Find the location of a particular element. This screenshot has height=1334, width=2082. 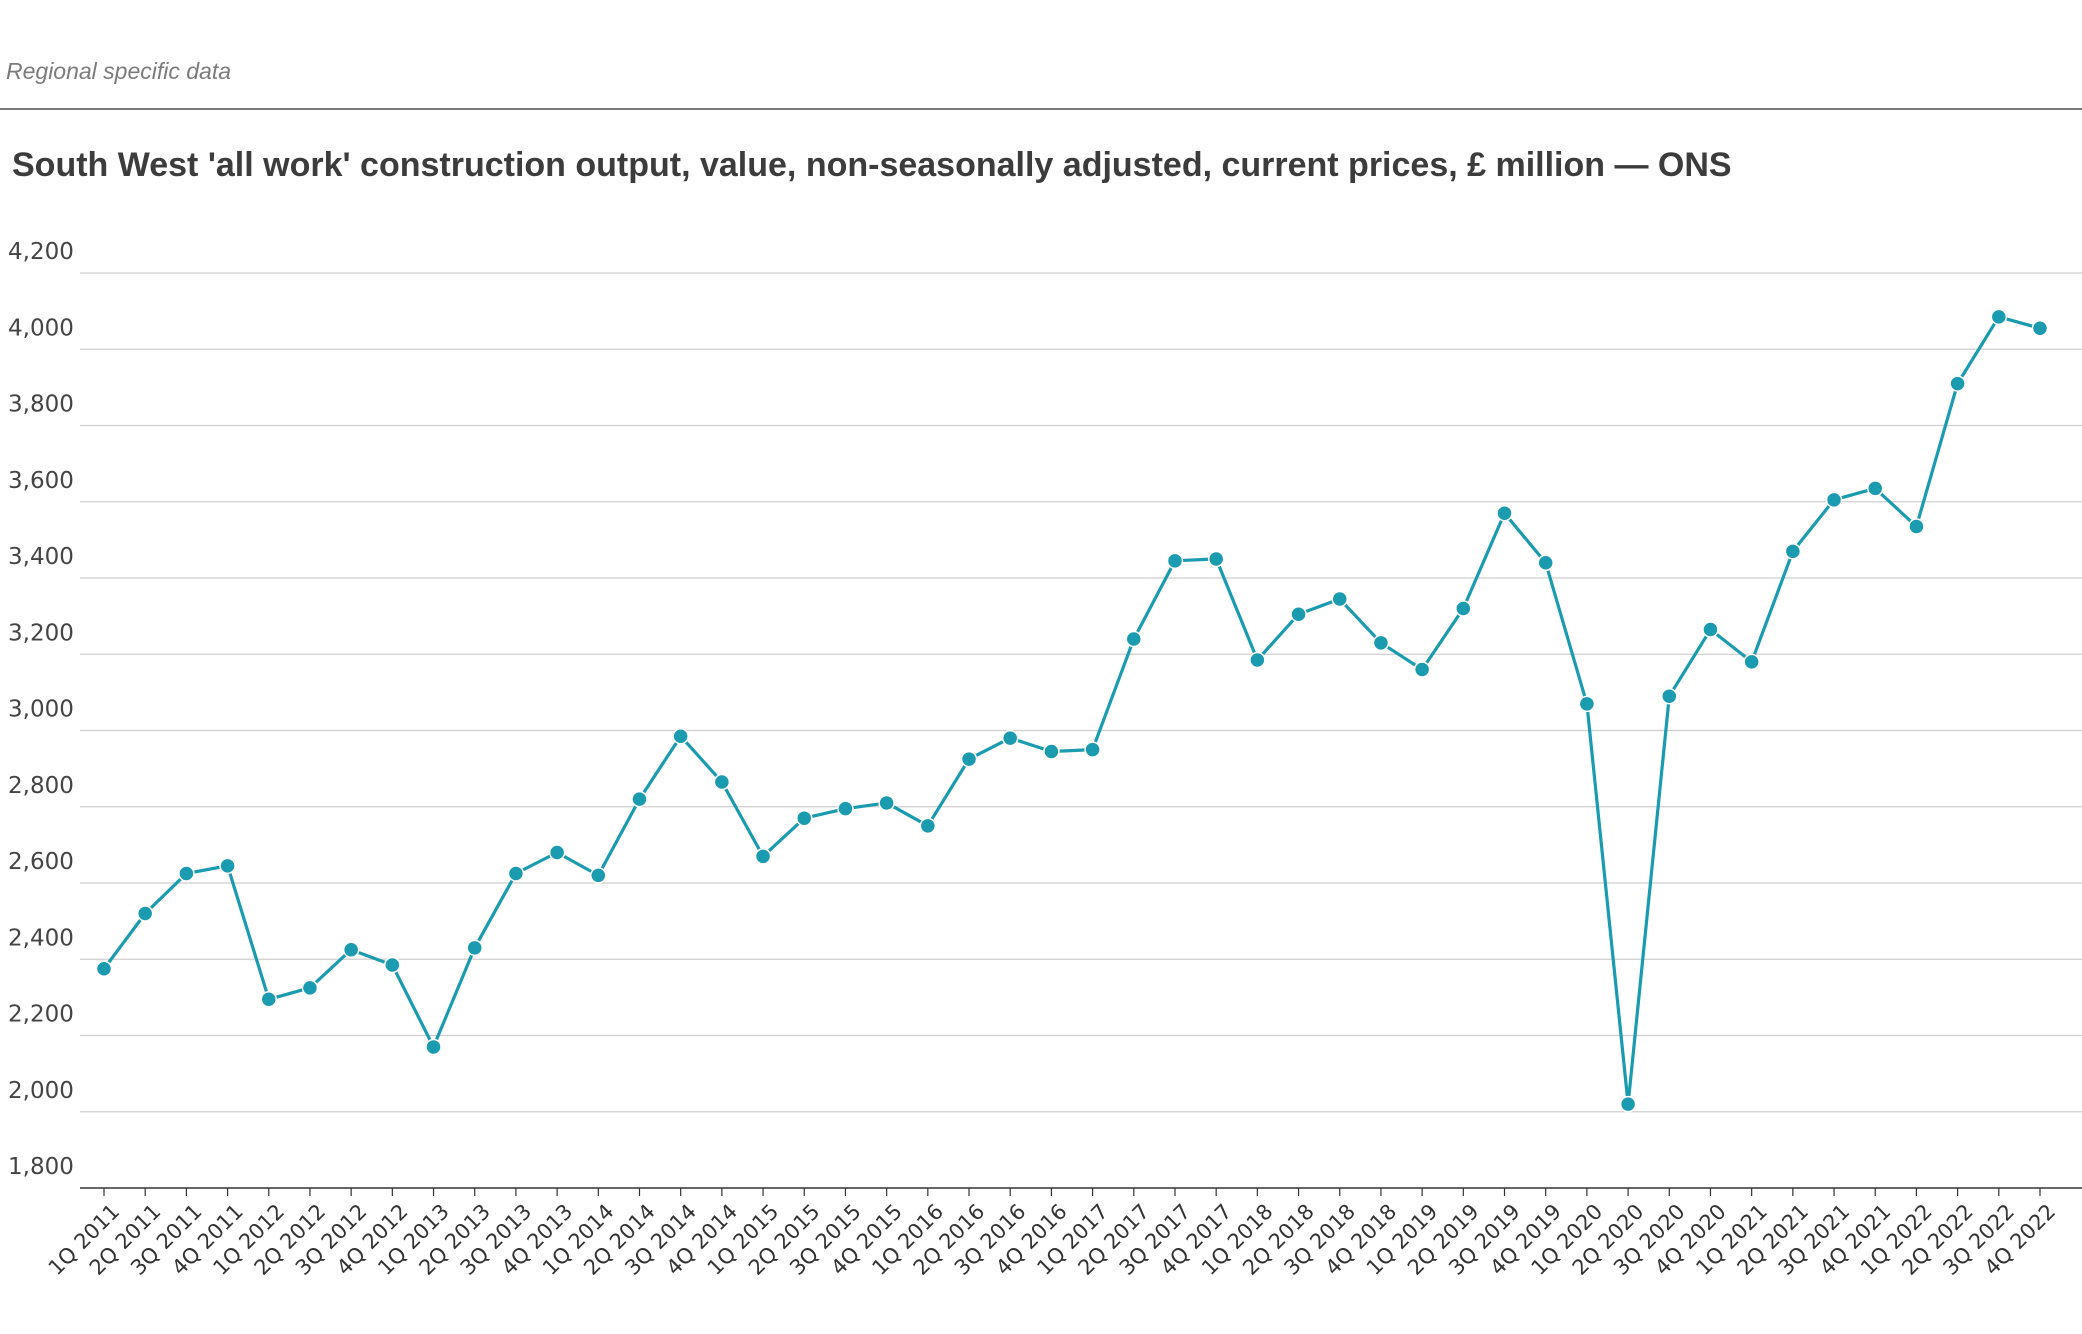

section-label: Regional specific data is located at coordinates (119, 71).